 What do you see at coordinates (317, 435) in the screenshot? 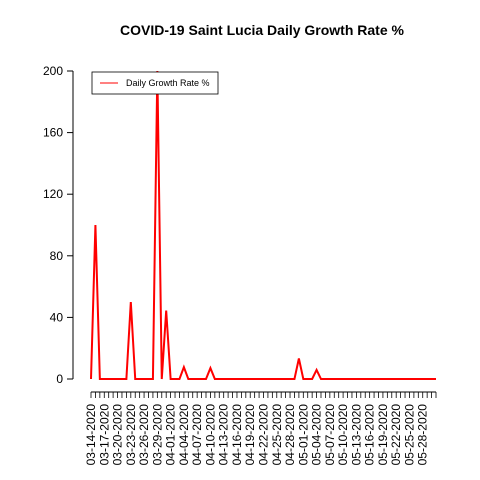
I see `x-tick-label: 05-04-2020` at bounding box center [317, 435].